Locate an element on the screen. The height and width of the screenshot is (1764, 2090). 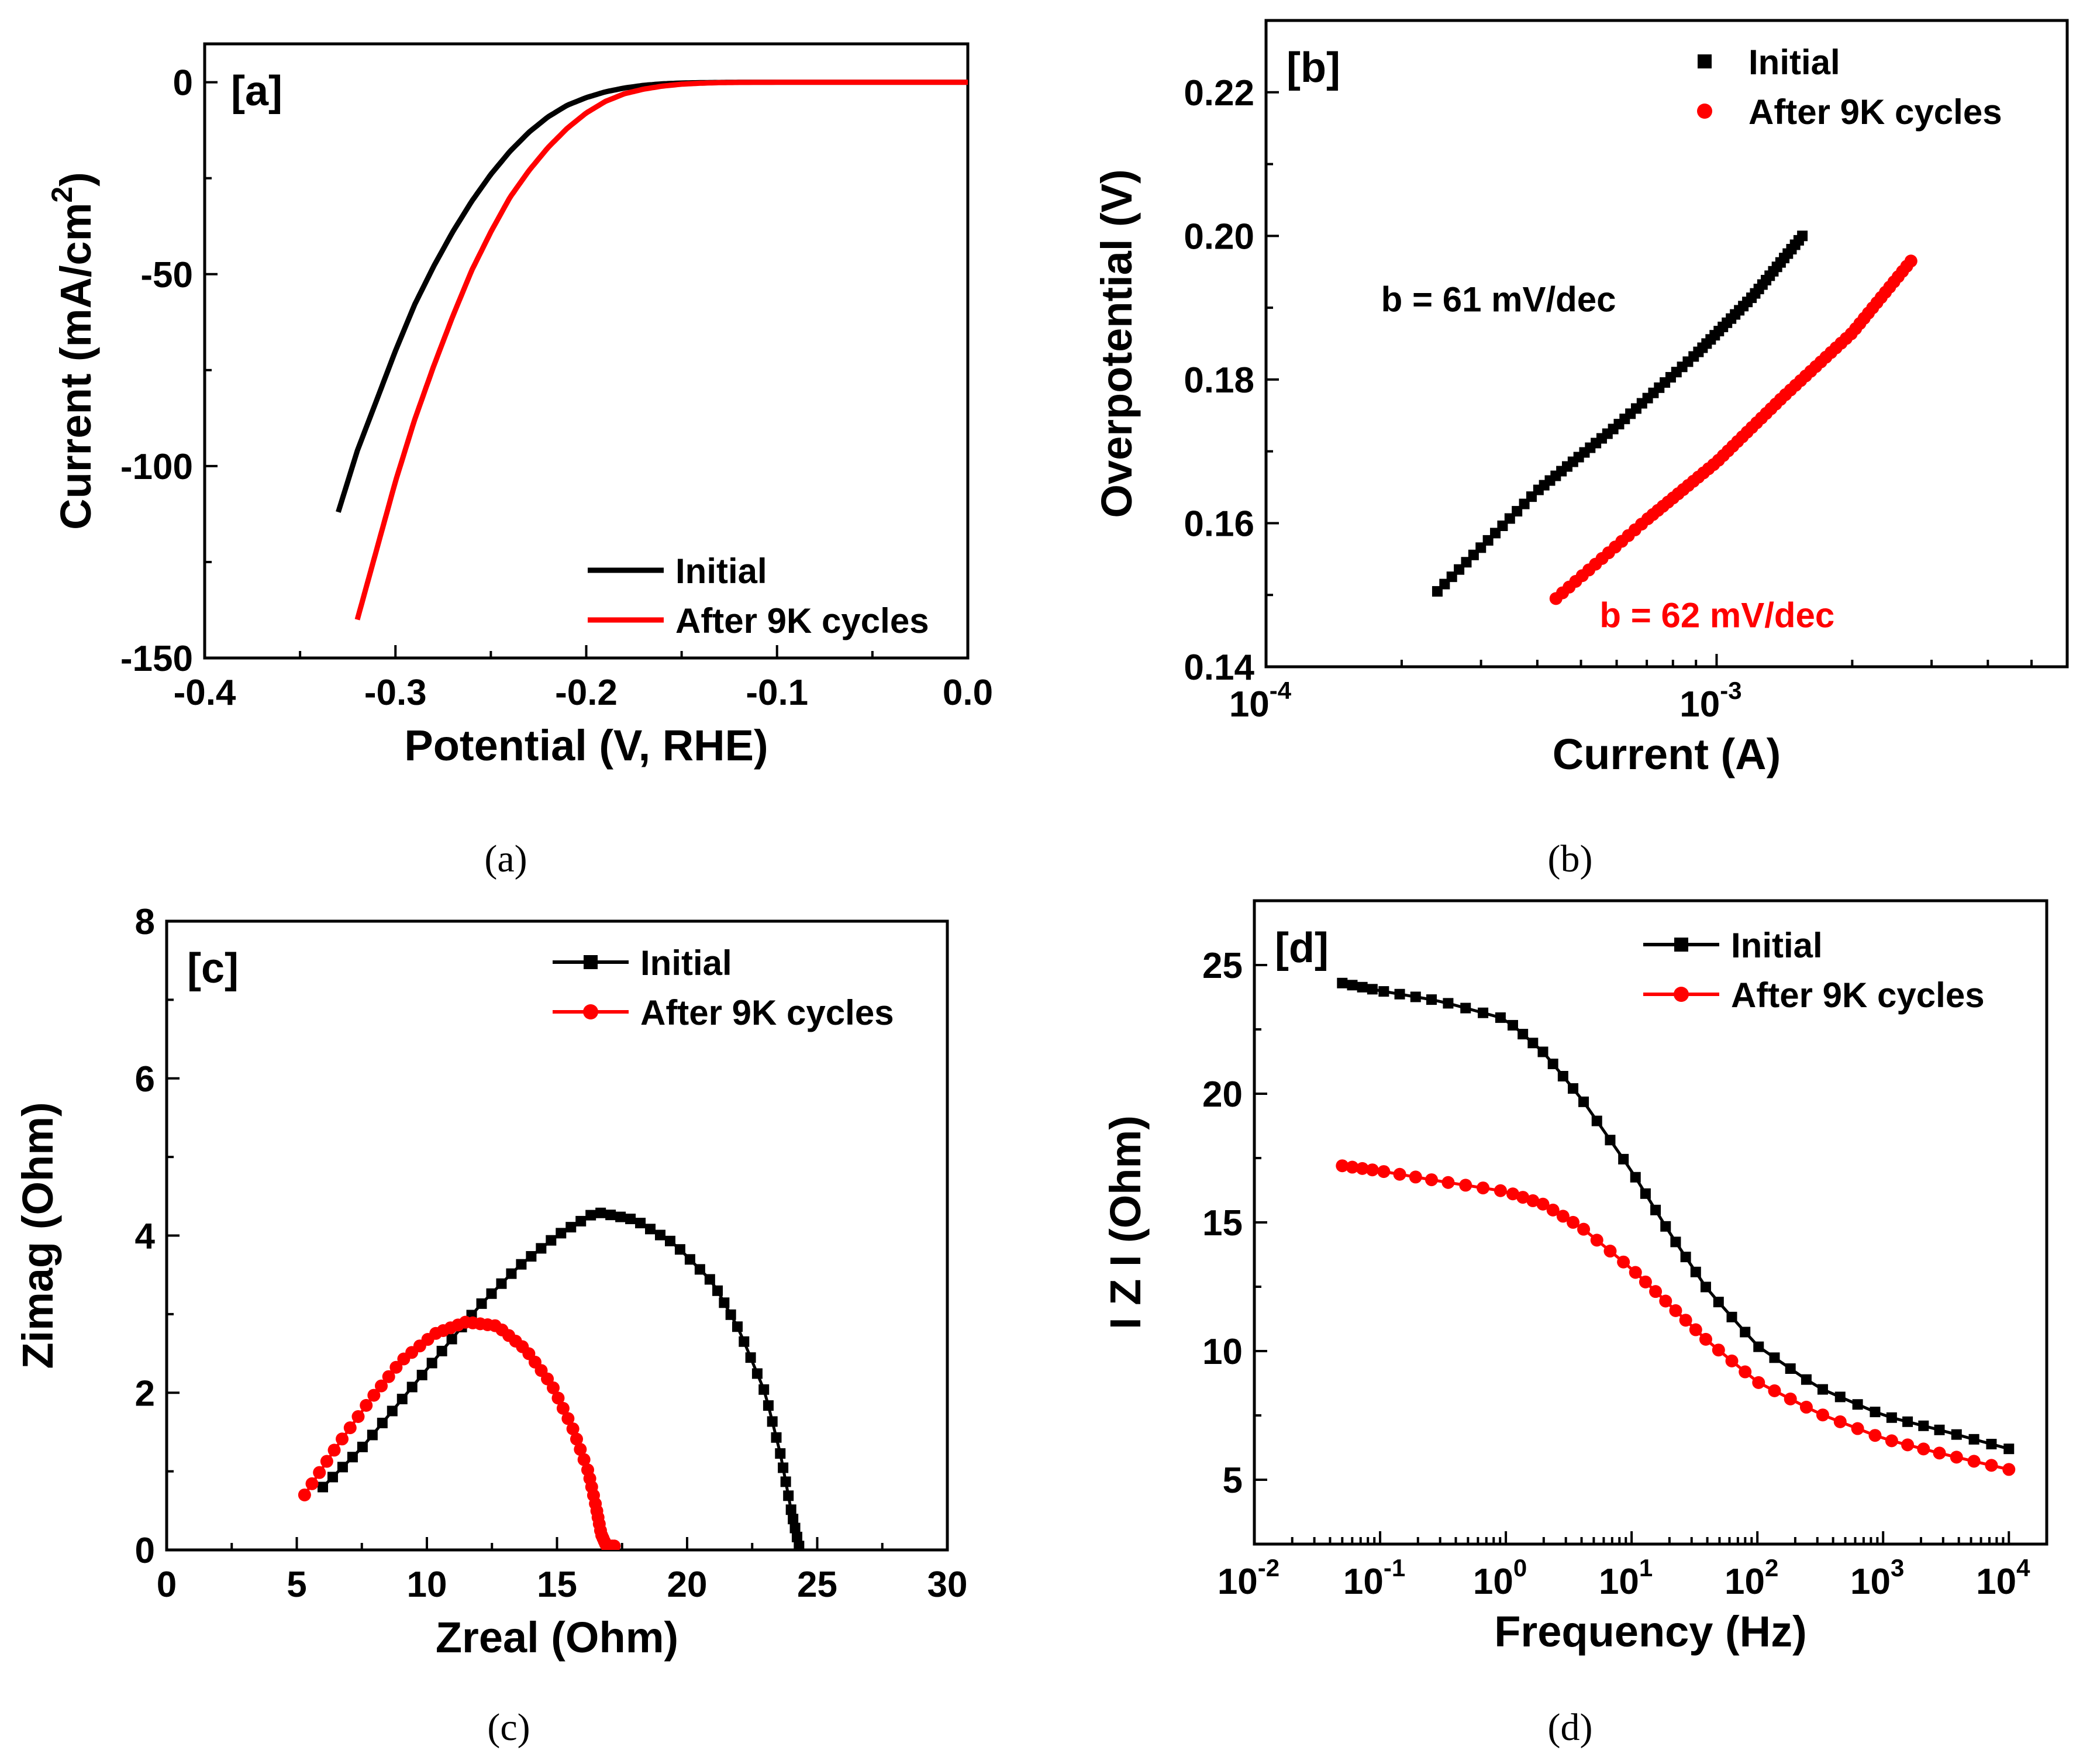
y-tick-label: 5 is located at coordinates (1233, 1480).